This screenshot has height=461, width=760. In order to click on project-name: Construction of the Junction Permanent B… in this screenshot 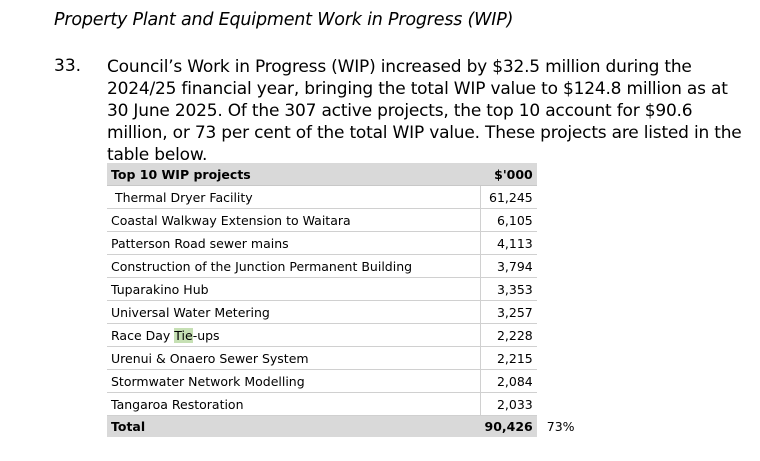, I will do `click(294, 266)`.